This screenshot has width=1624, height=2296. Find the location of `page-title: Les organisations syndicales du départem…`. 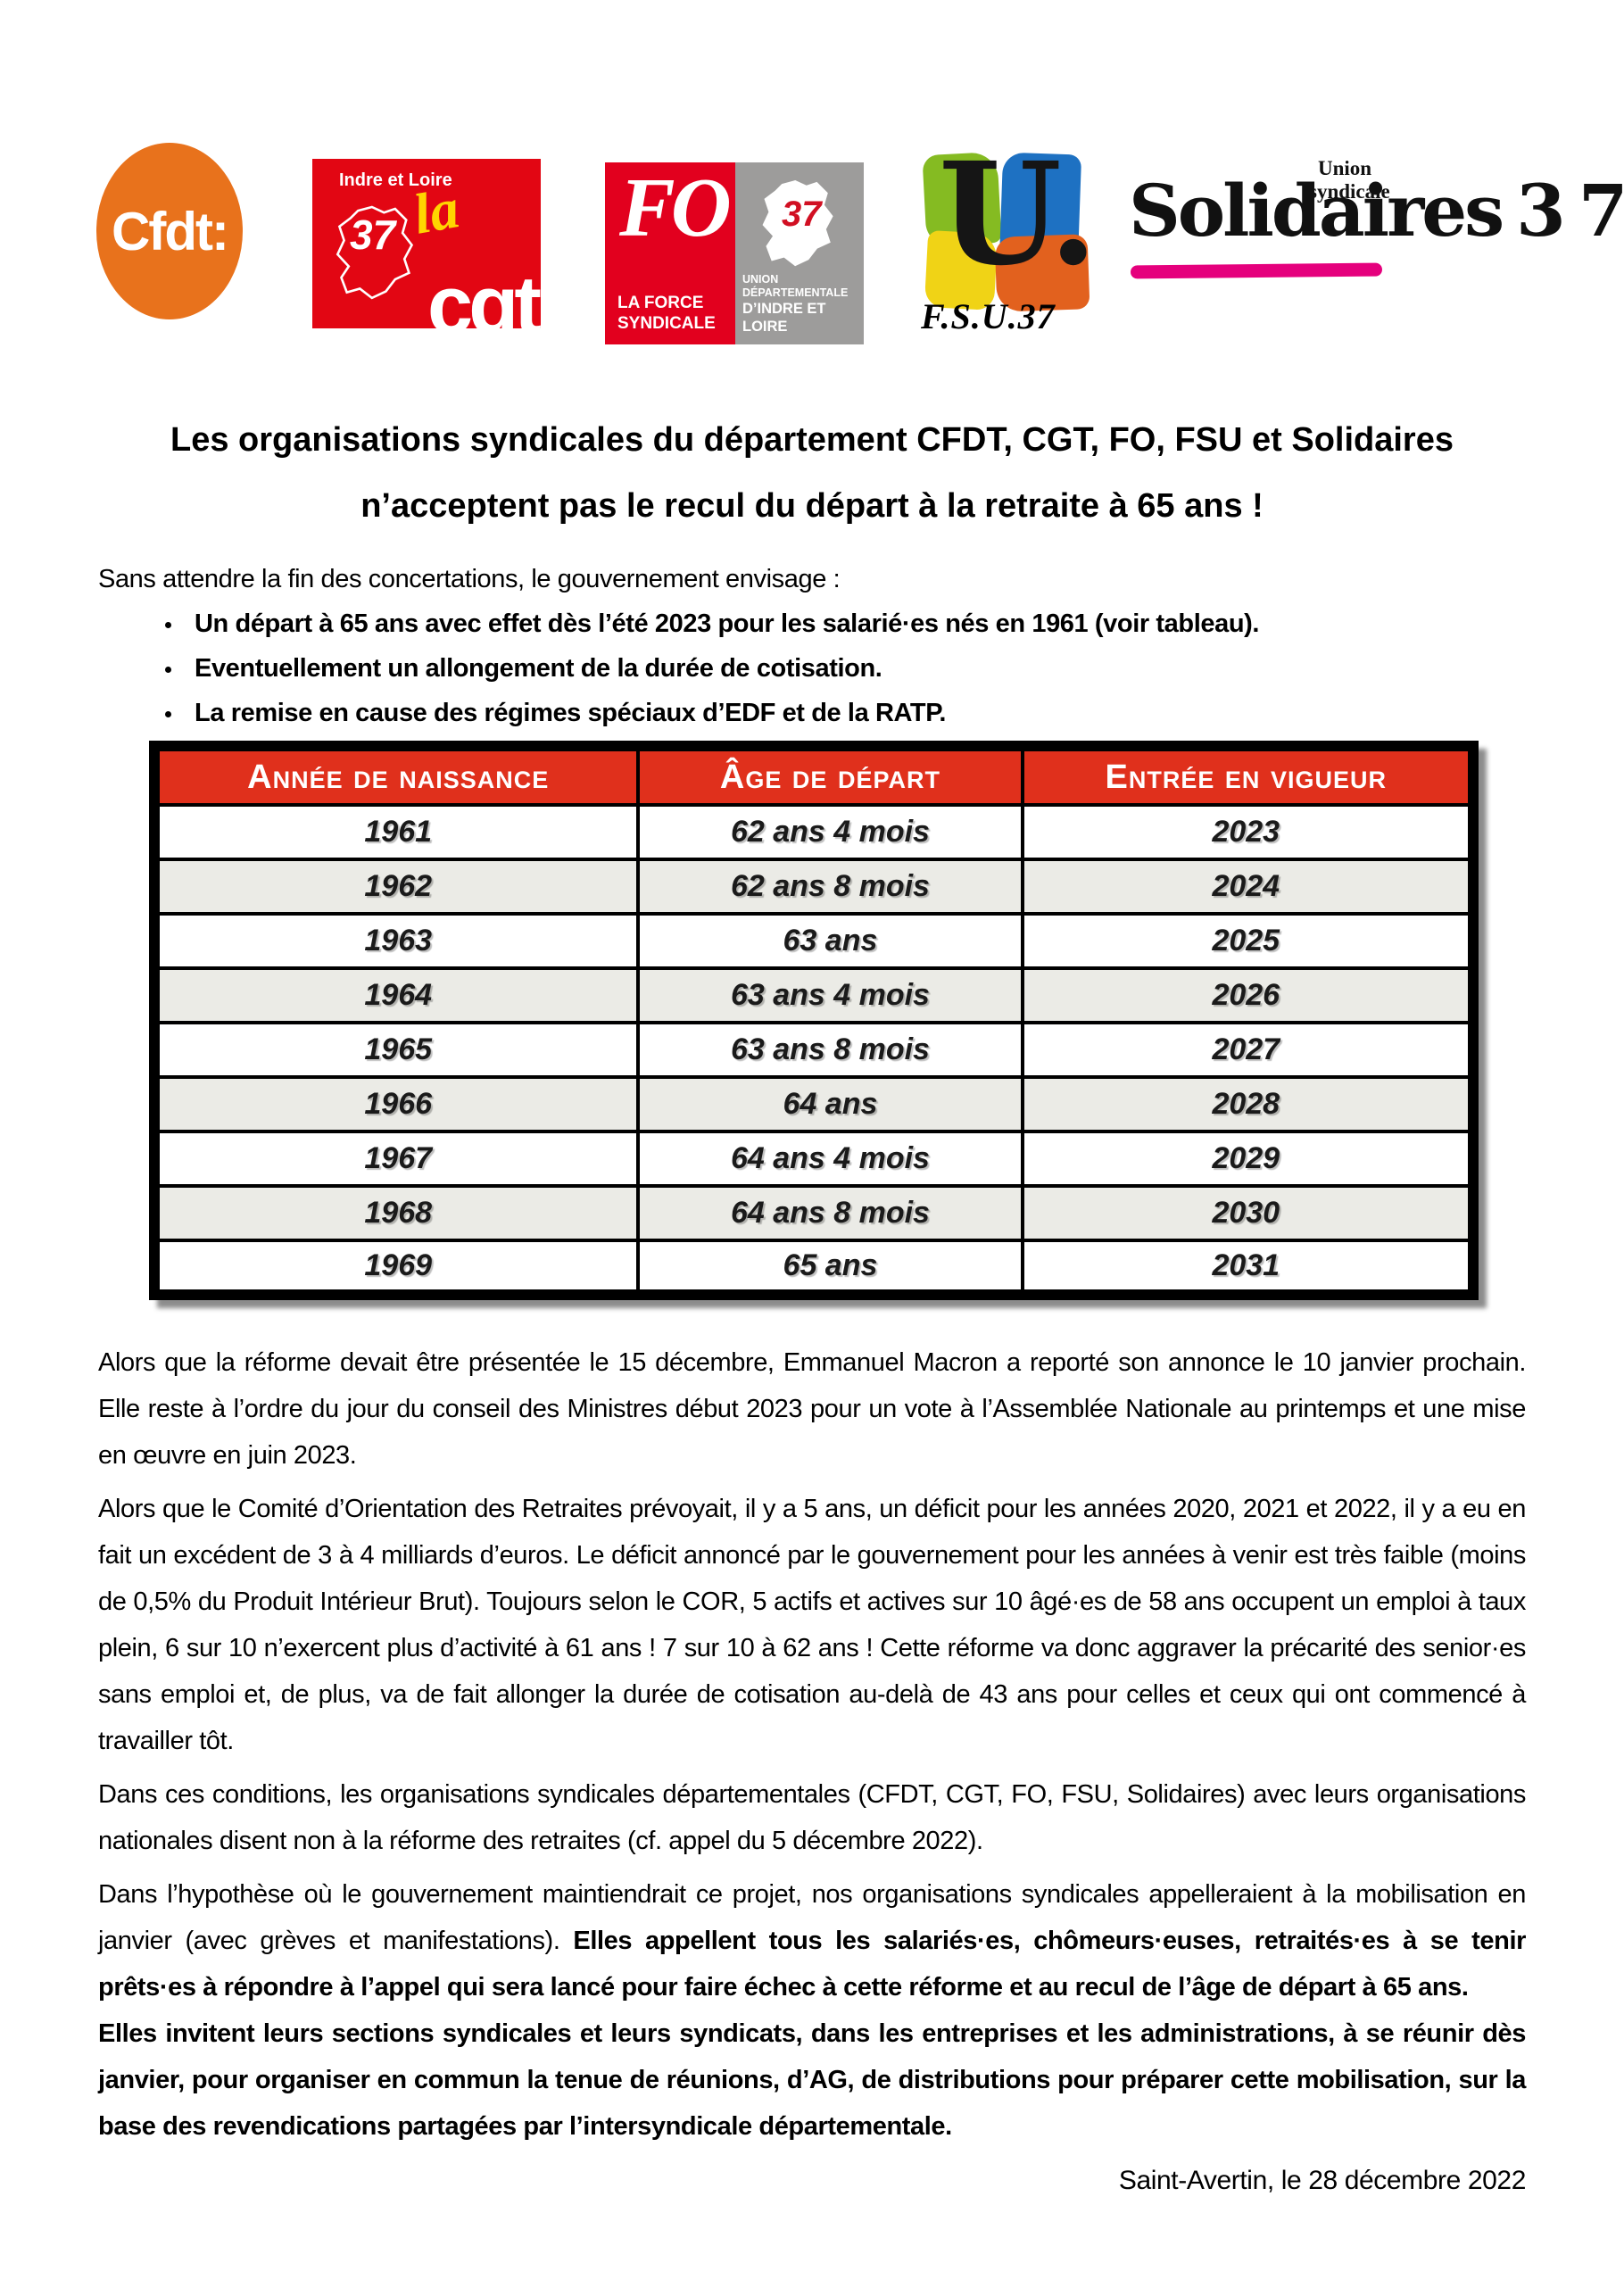

page-title: Les organisations syndicales du départem… is located at coordinates (812, 473).